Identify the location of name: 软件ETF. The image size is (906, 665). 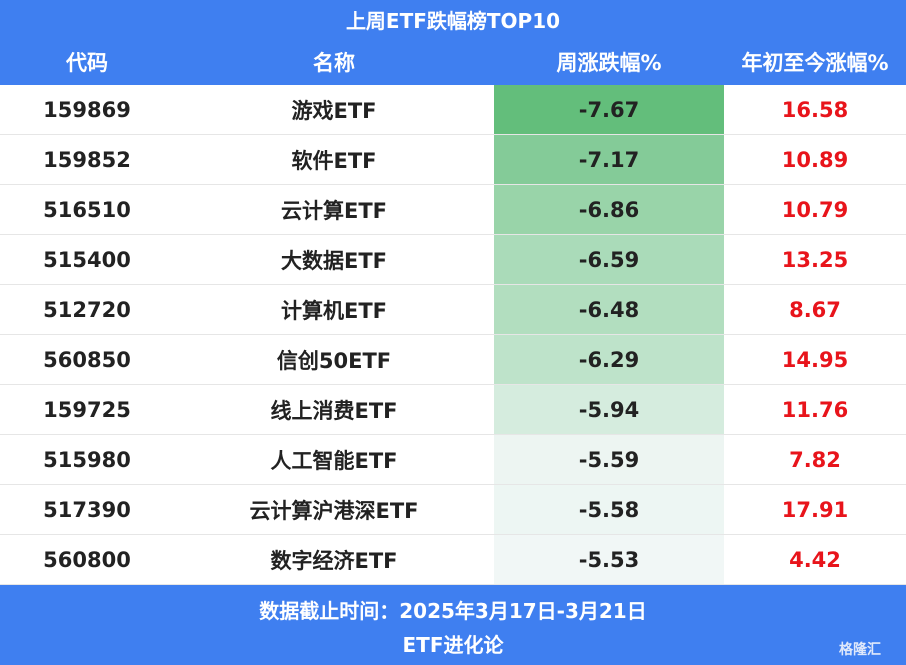
(334, 161).